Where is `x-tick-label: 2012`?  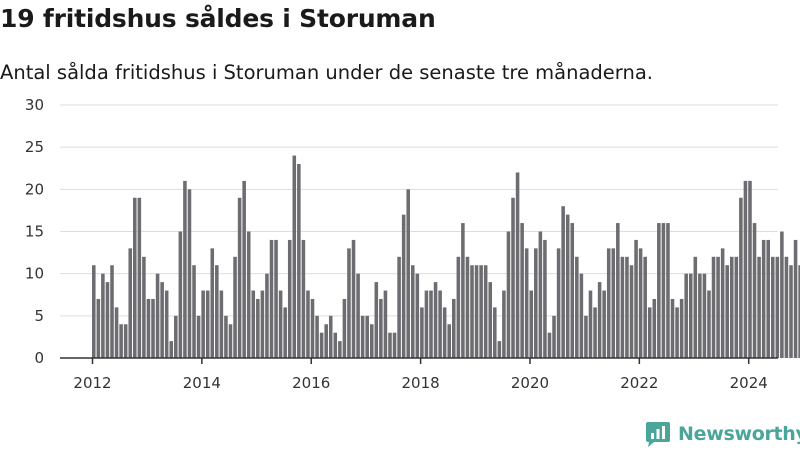 x-tick-label: 2012 is located at coordinates (92, 383).